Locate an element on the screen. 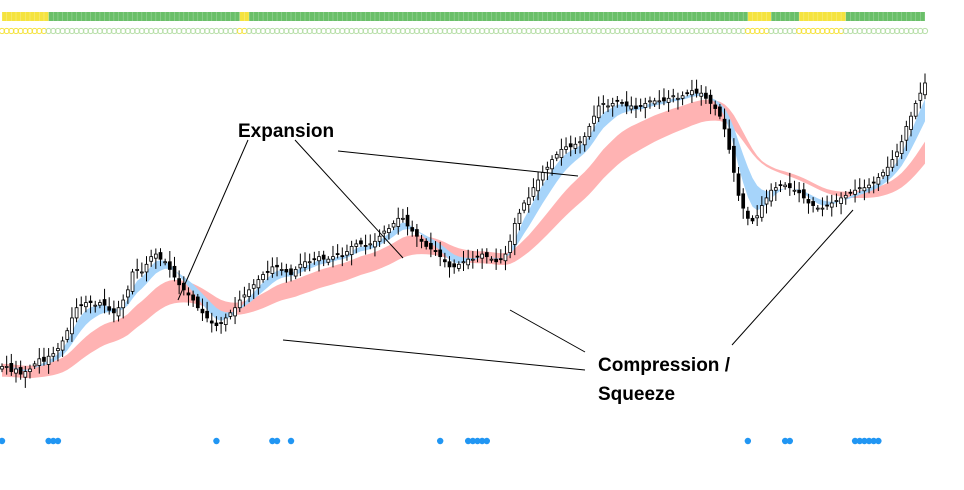  status-segment-green is located at coordinates (144, 16).